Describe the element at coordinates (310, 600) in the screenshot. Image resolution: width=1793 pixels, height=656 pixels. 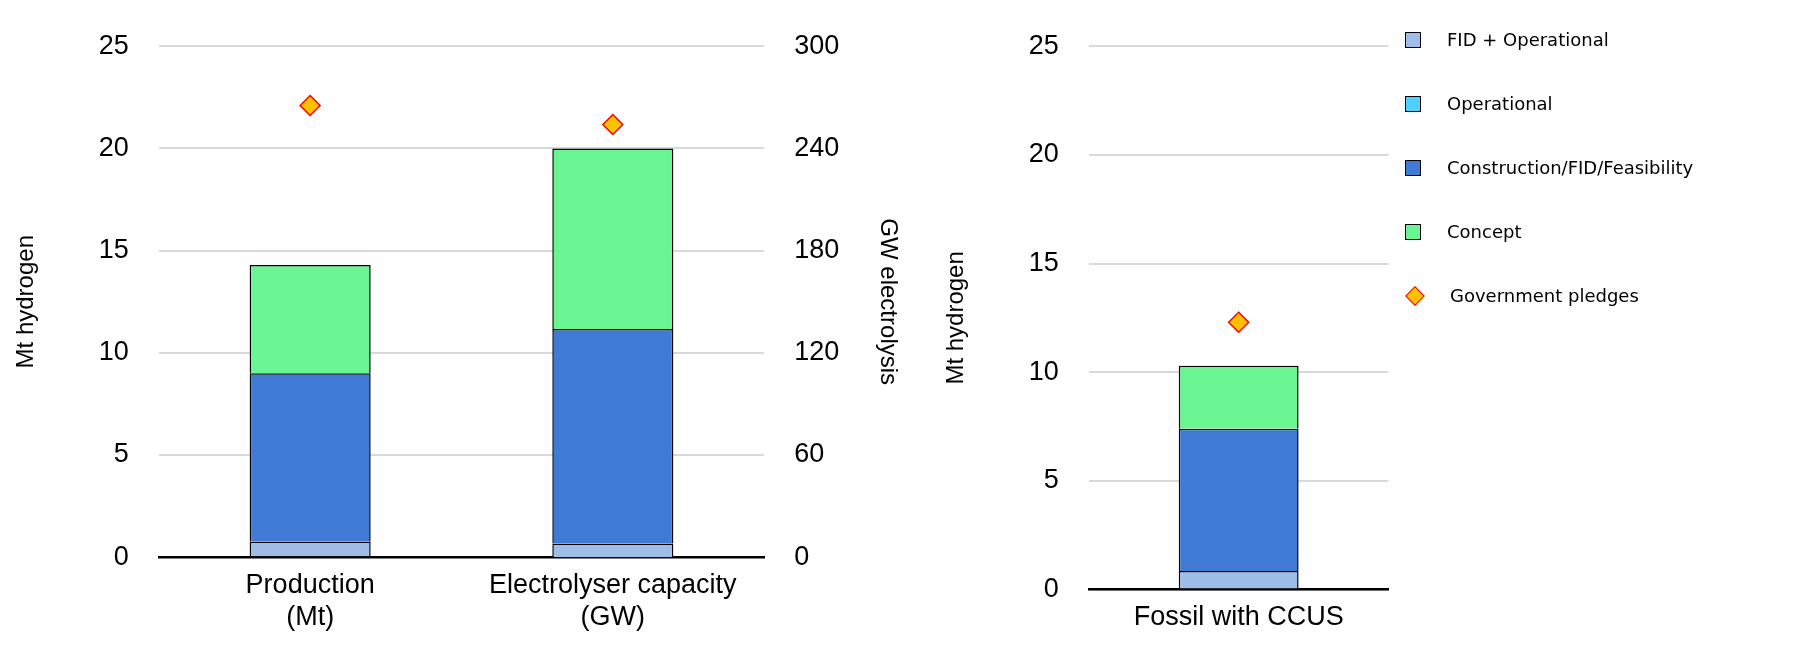
I see `x-tick-label: Production (Mt)` at that location.